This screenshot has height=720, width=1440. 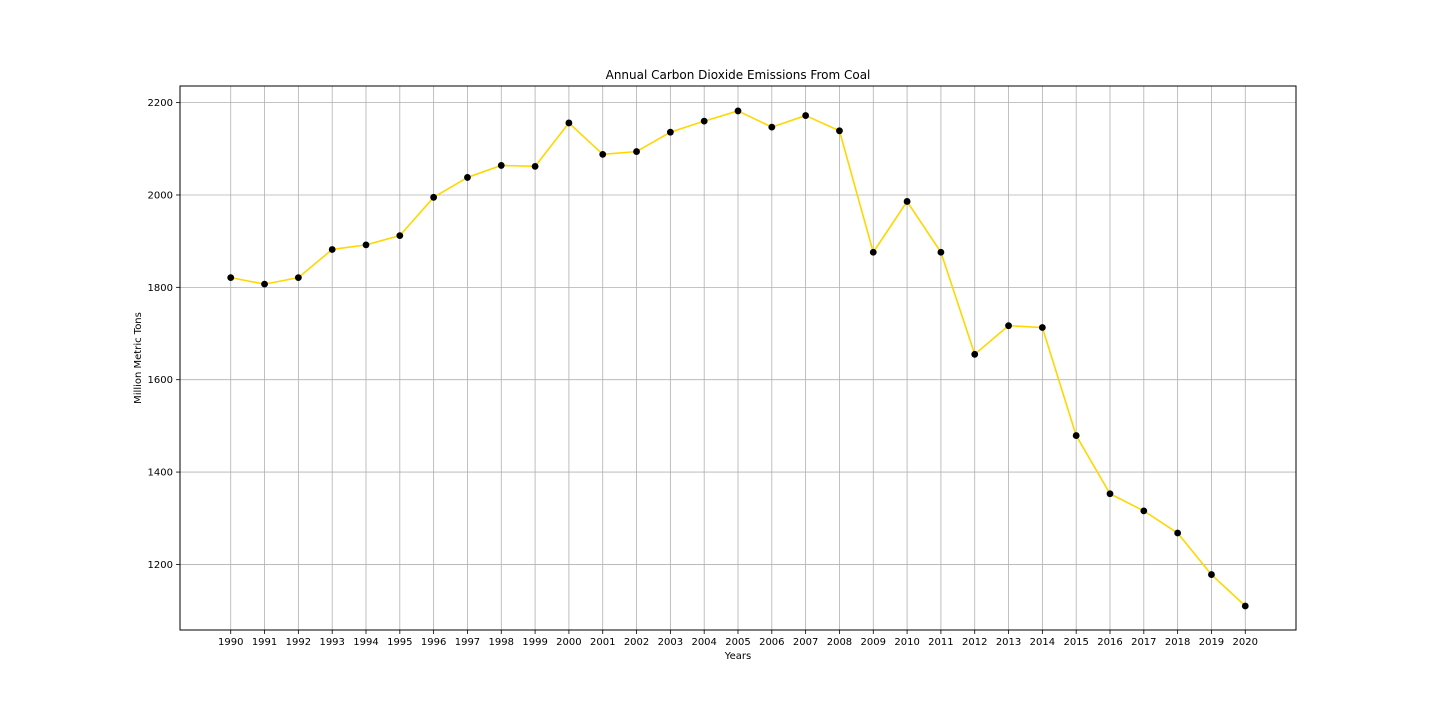 I want to click on x-tick-label: 2004, so click(x=703, y=642).